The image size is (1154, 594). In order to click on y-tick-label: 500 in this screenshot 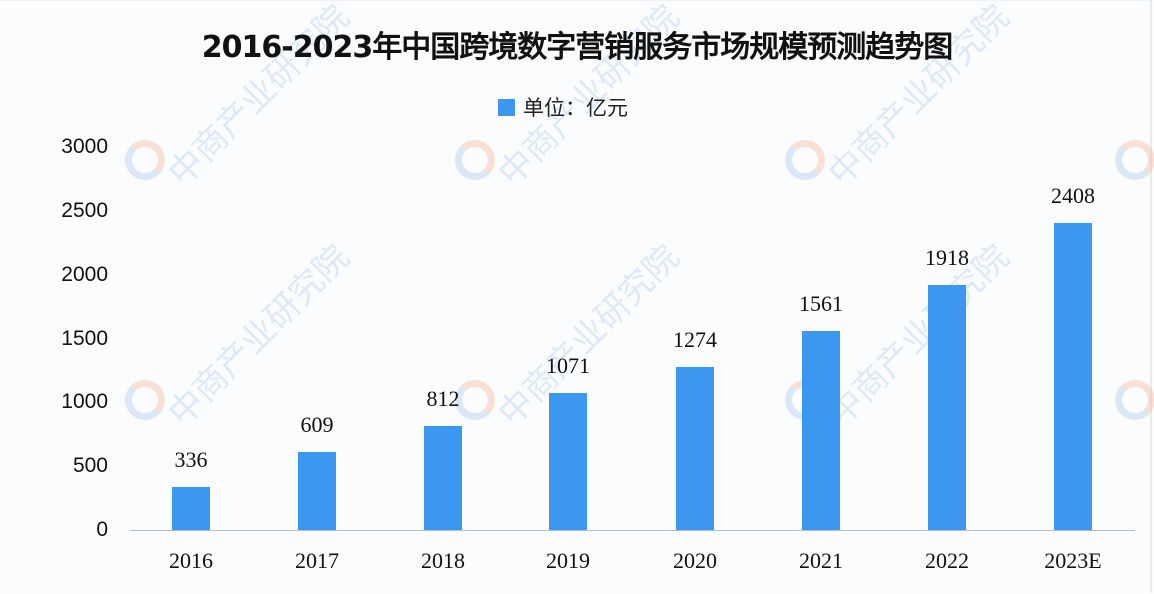, I will do `click(90, 466)`.